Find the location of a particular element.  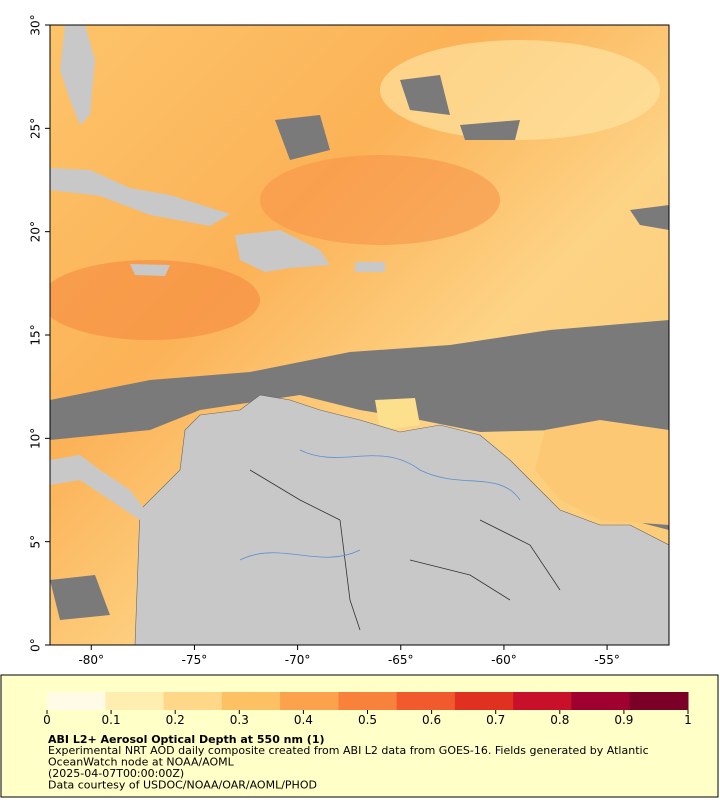

y-tick-label: 30° is located at coordinates (36, 24).